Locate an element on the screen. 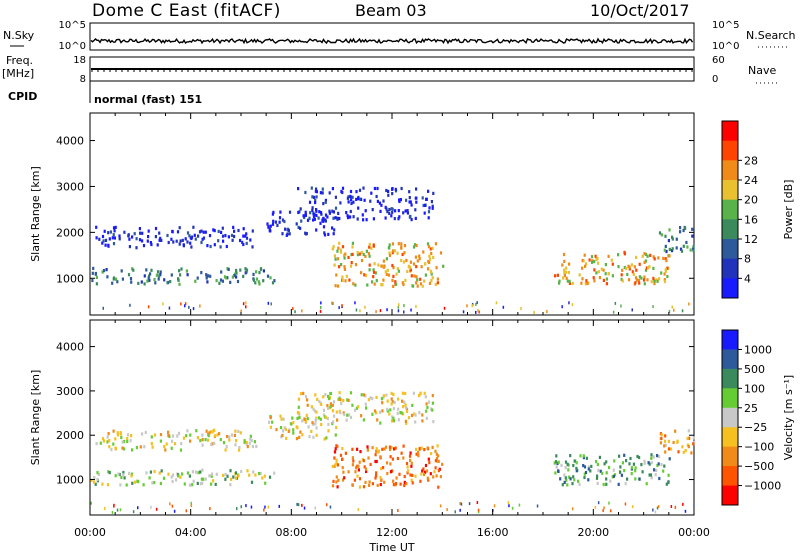 This screenshot has height=554, width=800. colorbar-label: Power [dB] is located at coordinates (788, 210).